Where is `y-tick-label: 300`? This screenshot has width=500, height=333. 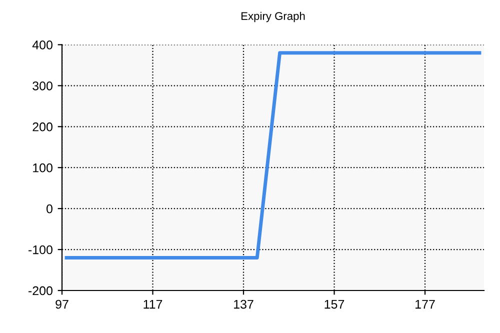
y-tick-label: 300 is located at coordinates (42, 85).